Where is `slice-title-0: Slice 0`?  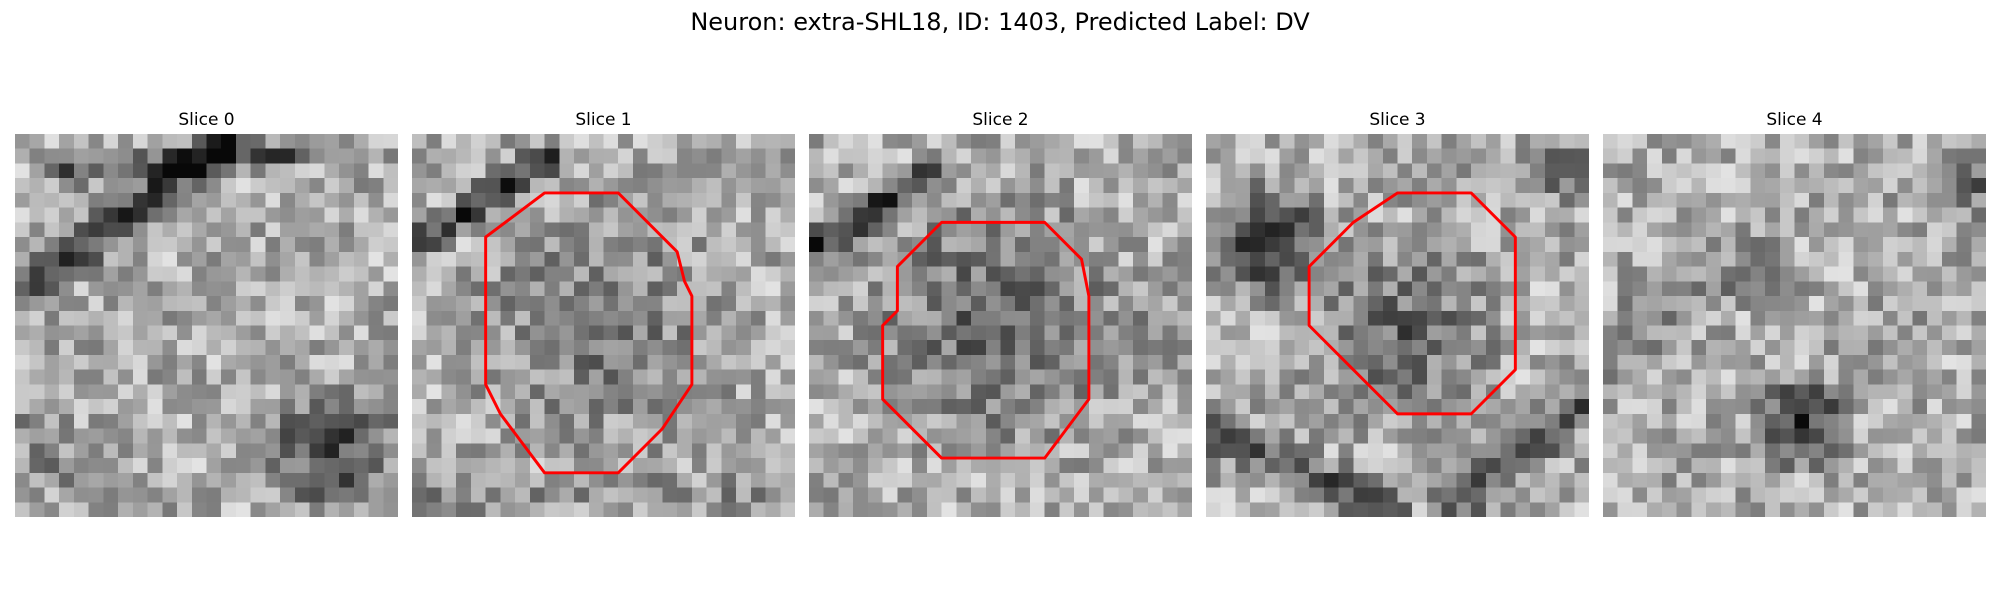
slice-title-0: Slice 0 is located at coordinates (206, 120).